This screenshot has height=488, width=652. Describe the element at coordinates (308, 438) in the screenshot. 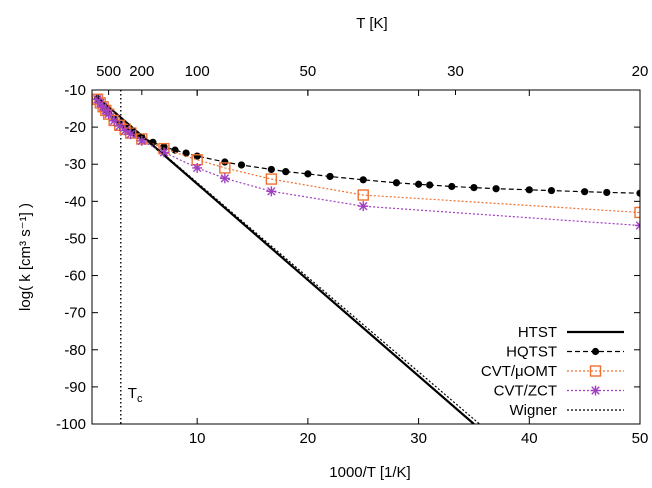

I see `x-tick-label: 20` at that location.